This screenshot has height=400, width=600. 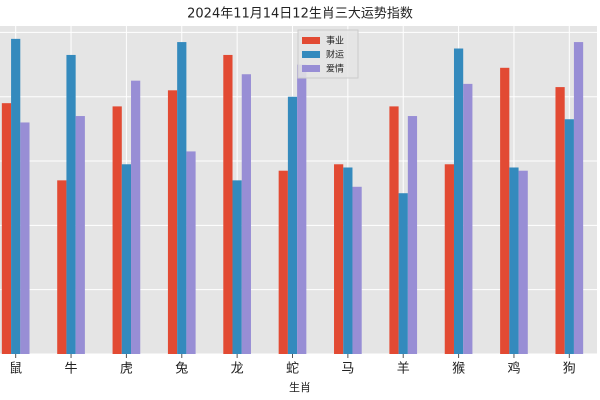 I want to click on x-tick-label: 马, so click(x=347, y=369).